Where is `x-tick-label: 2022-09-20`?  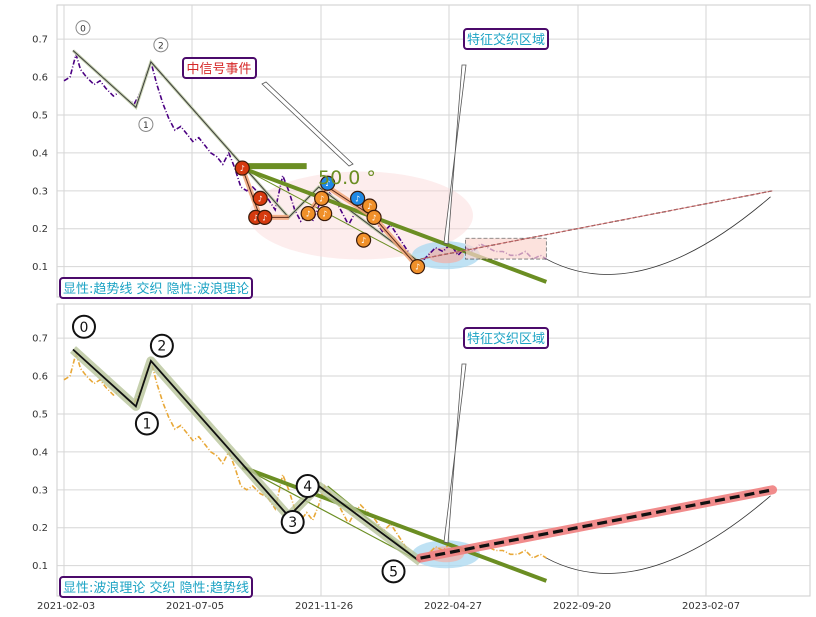 x-tick-label: 2022-09-20 is located at coordinates (582, 606).